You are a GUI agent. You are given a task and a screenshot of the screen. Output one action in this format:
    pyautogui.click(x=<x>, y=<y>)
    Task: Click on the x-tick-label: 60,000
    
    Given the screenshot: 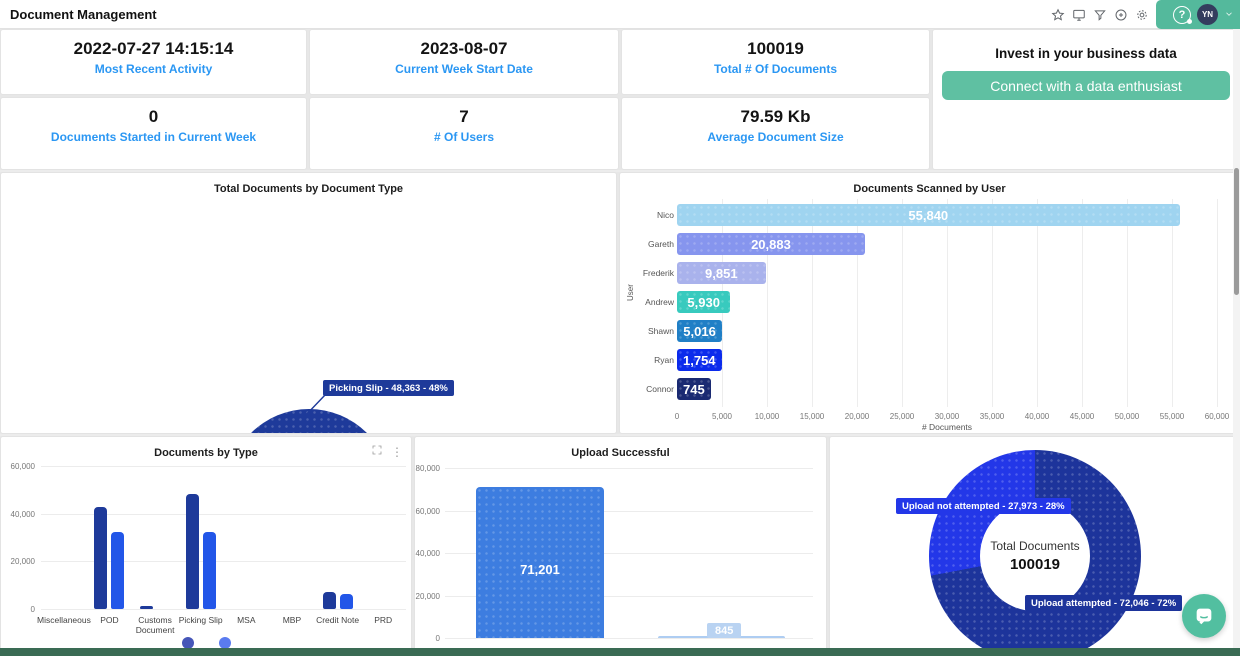 What is the action you would take?
    pyautogui.click(x=1217, y=416)
    